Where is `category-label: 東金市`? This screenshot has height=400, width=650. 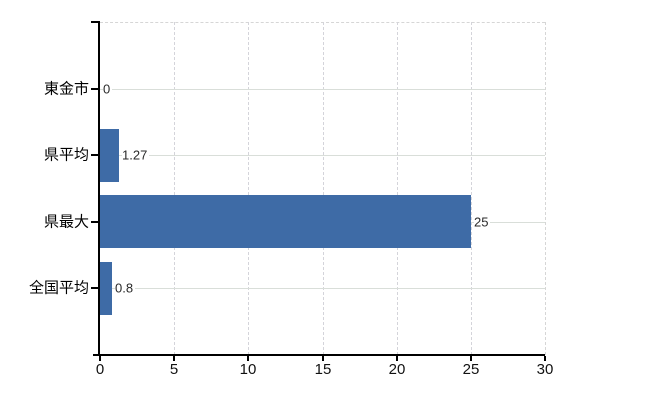 category-label: 東金市 is located at coordinates (66, 89).